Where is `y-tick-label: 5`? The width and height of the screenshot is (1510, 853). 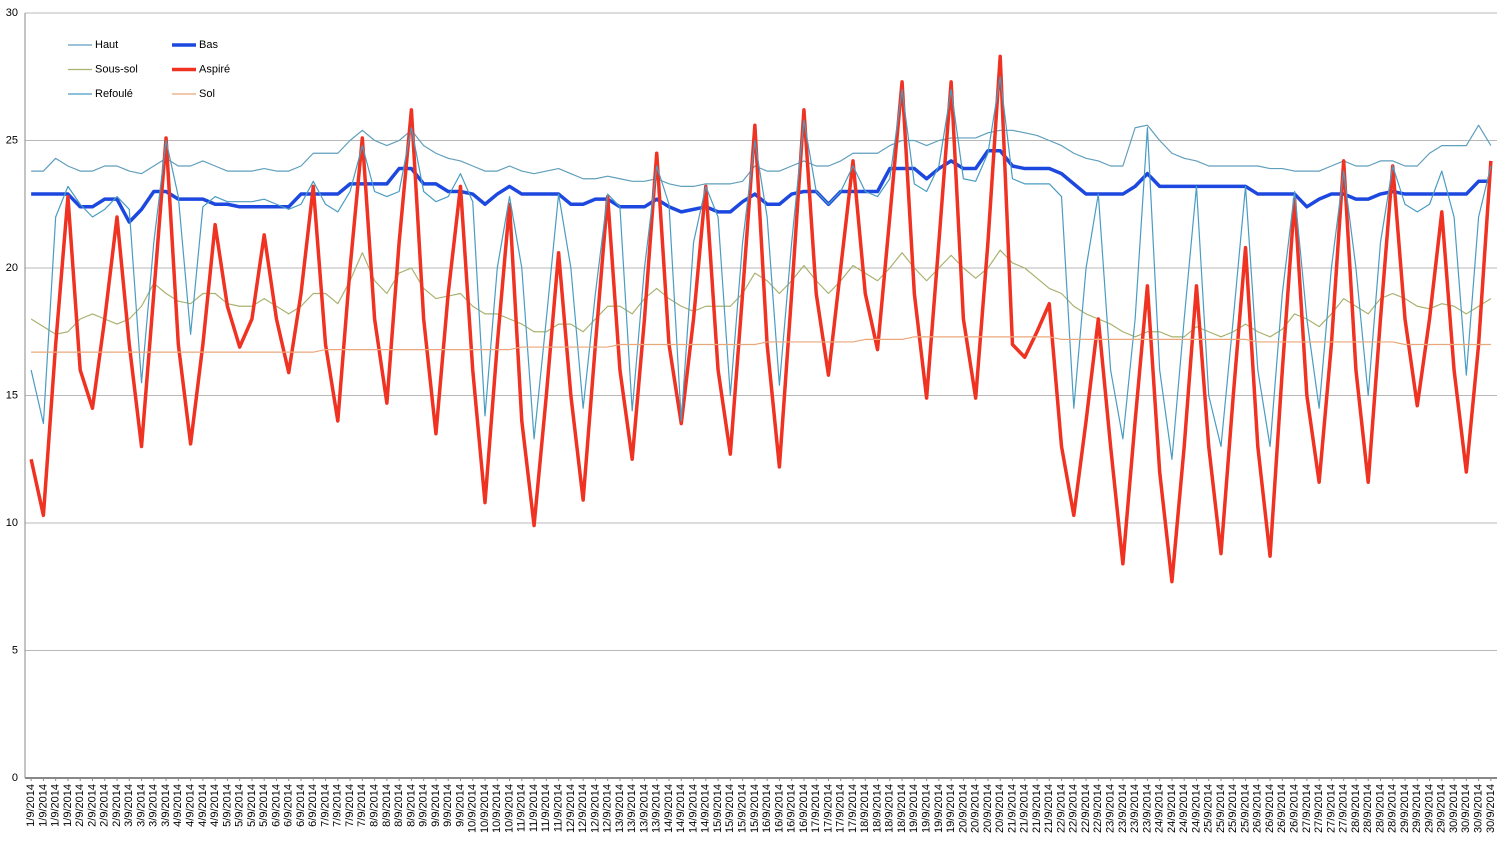
y-tick-label: 5 is located at coordinates (15, 650).